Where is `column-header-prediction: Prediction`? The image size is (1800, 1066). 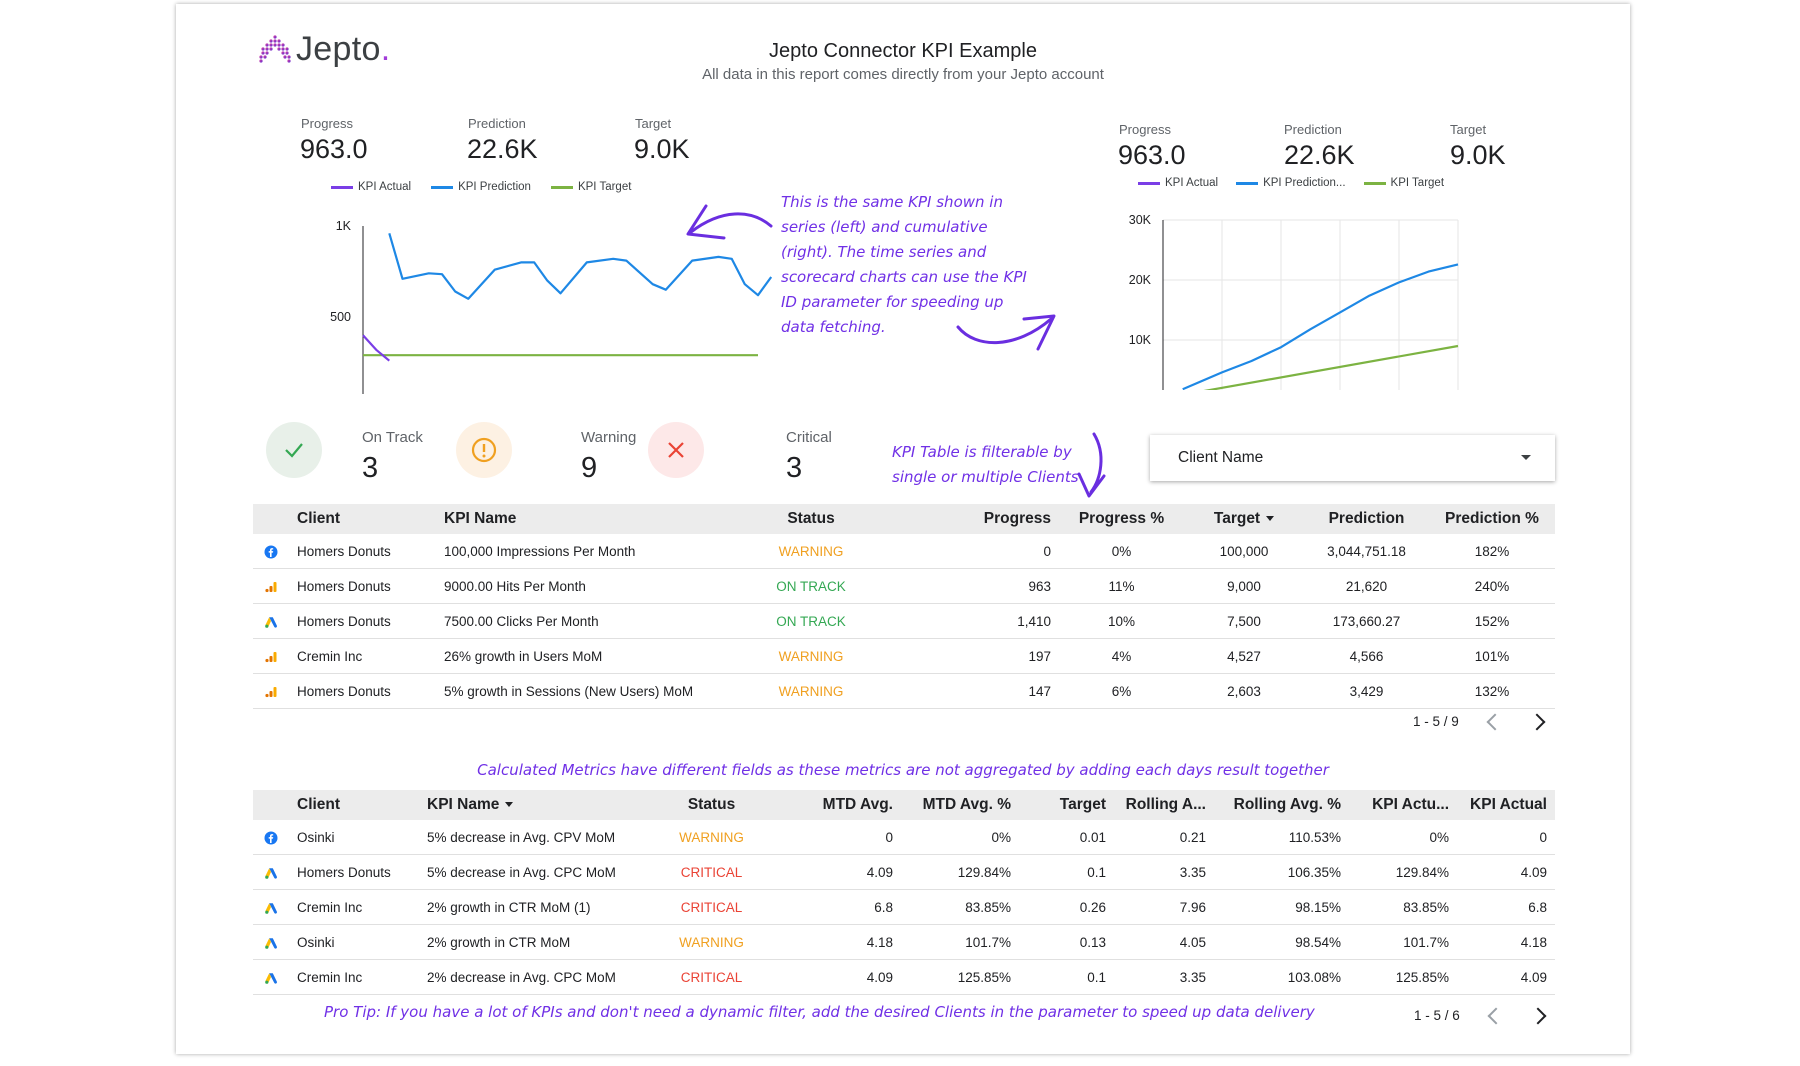
column-header-prediction: Prediction is located at coordinates (1366, 519).